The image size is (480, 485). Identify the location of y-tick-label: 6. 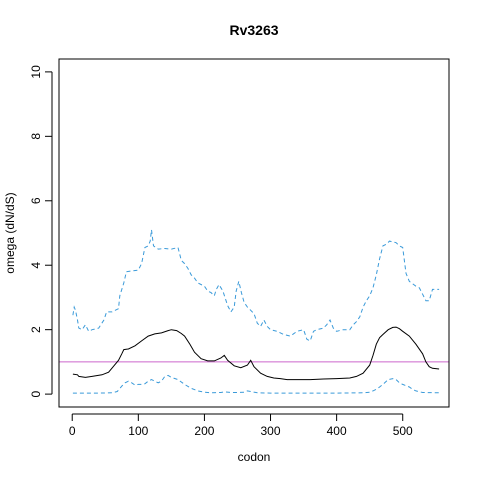
(36, 200).